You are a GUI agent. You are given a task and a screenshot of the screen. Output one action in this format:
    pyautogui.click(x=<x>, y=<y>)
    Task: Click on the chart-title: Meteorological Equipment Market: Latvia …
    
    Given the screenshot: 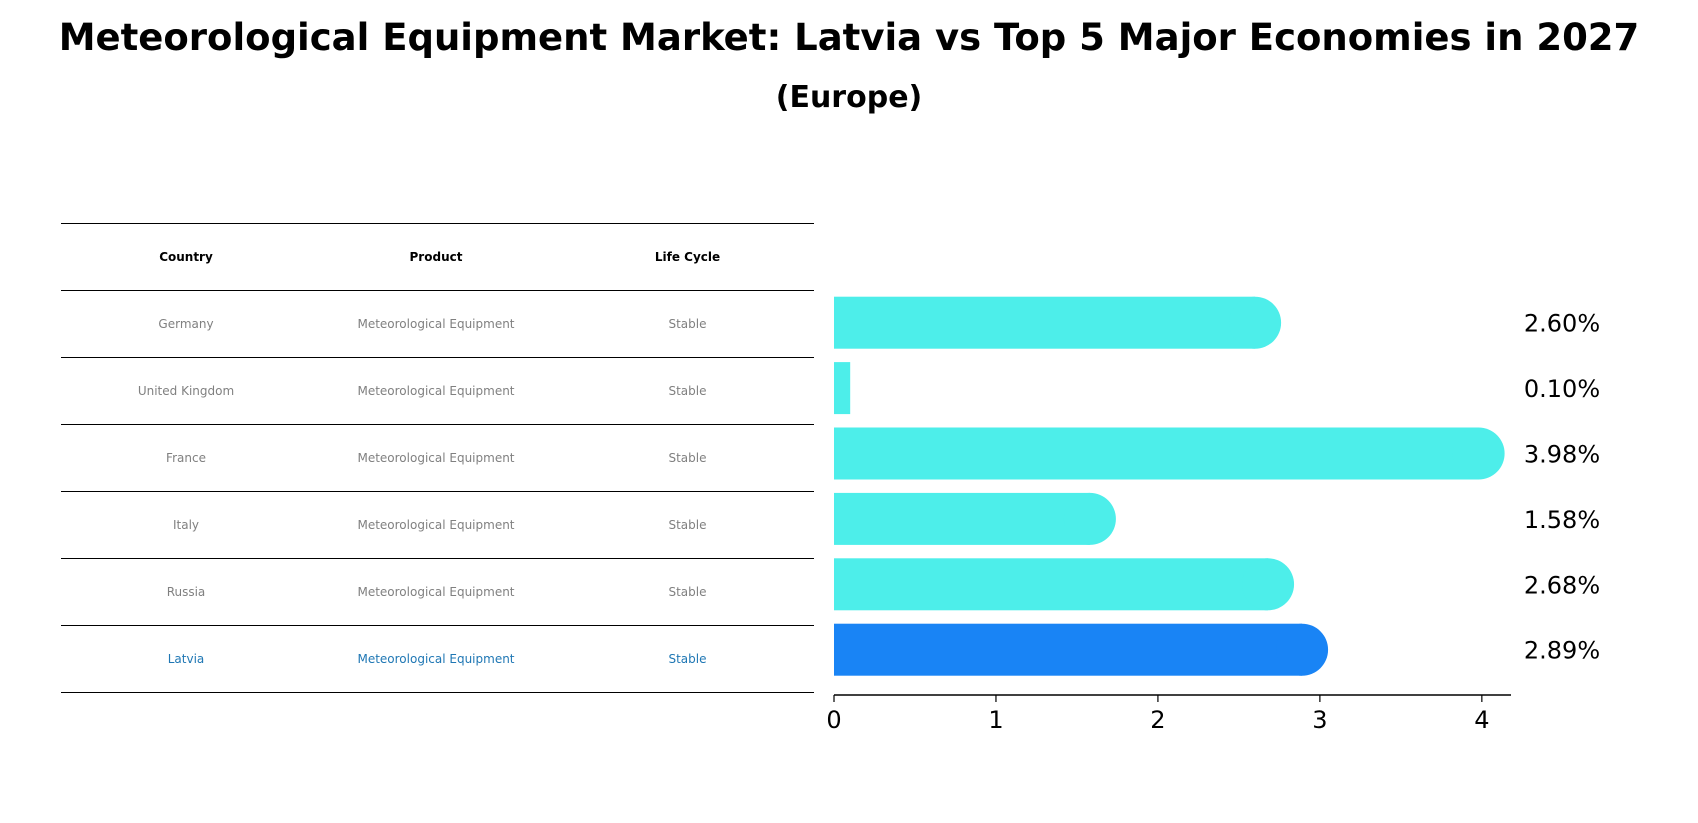 What is the action you would take?
    pyautogui.click(x=849, y=37)
    